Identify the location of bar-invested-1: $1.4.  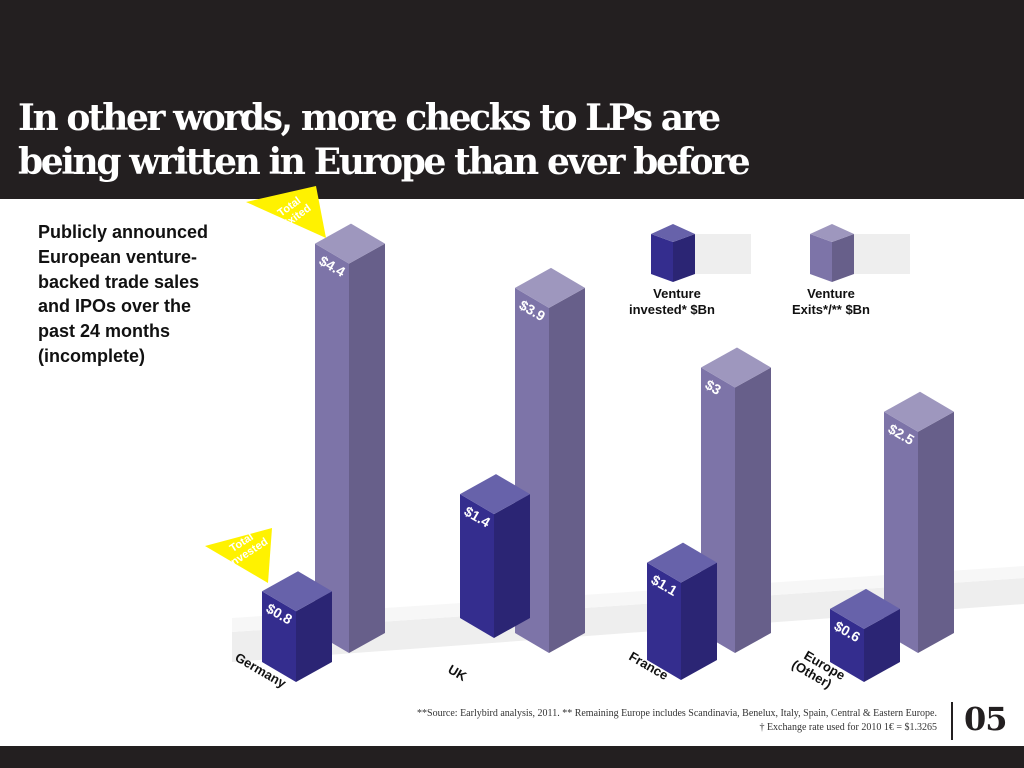
(495, 556).